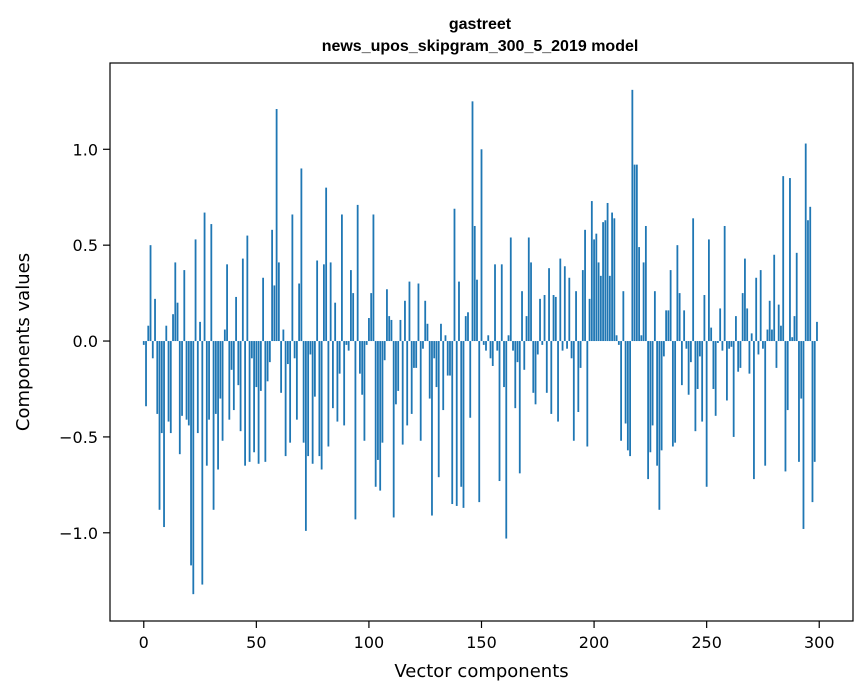  I want to click on y-tick-label: 0.5, so click(85, 245).